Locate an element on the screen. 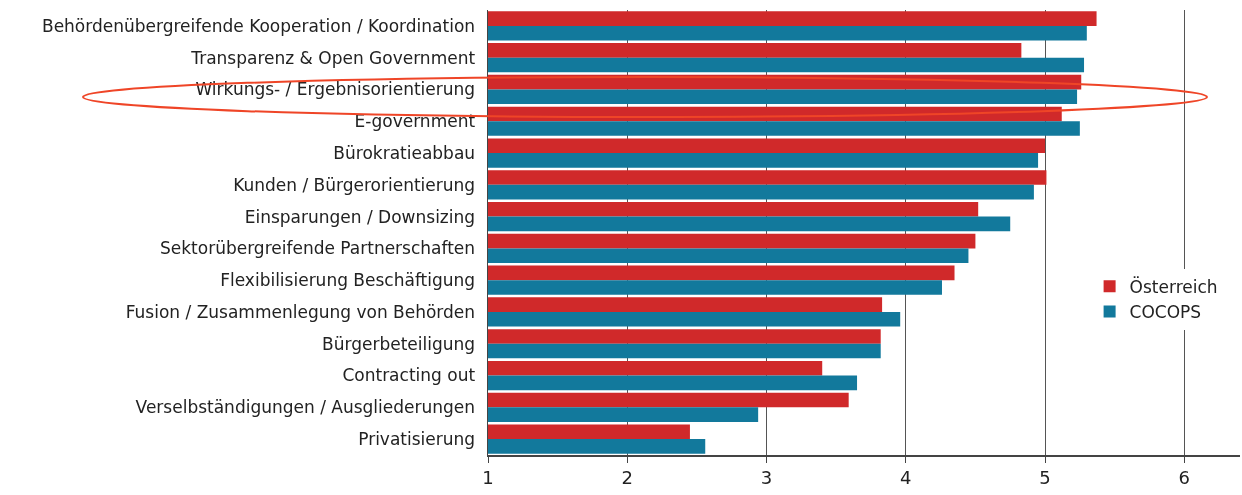  y-tick-label: Contracting out is located at coordinates (409, 375).